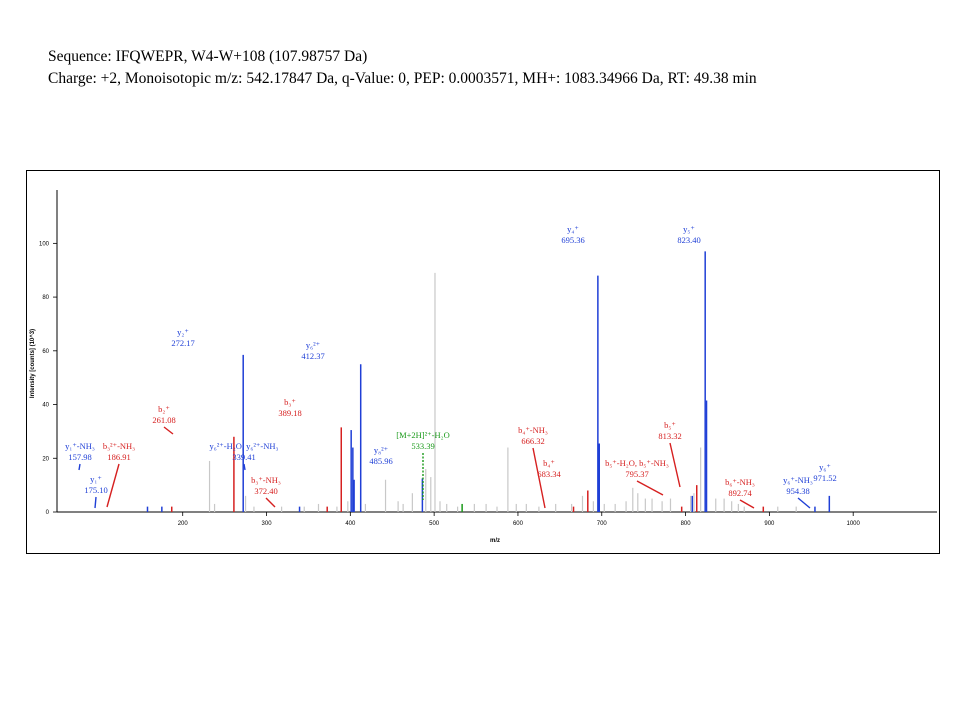 This screenshot has width=960, height=720. Describe the element at coordinates (243, 457) in the screenshot. I see `ion-mz: 339.41` at that location.